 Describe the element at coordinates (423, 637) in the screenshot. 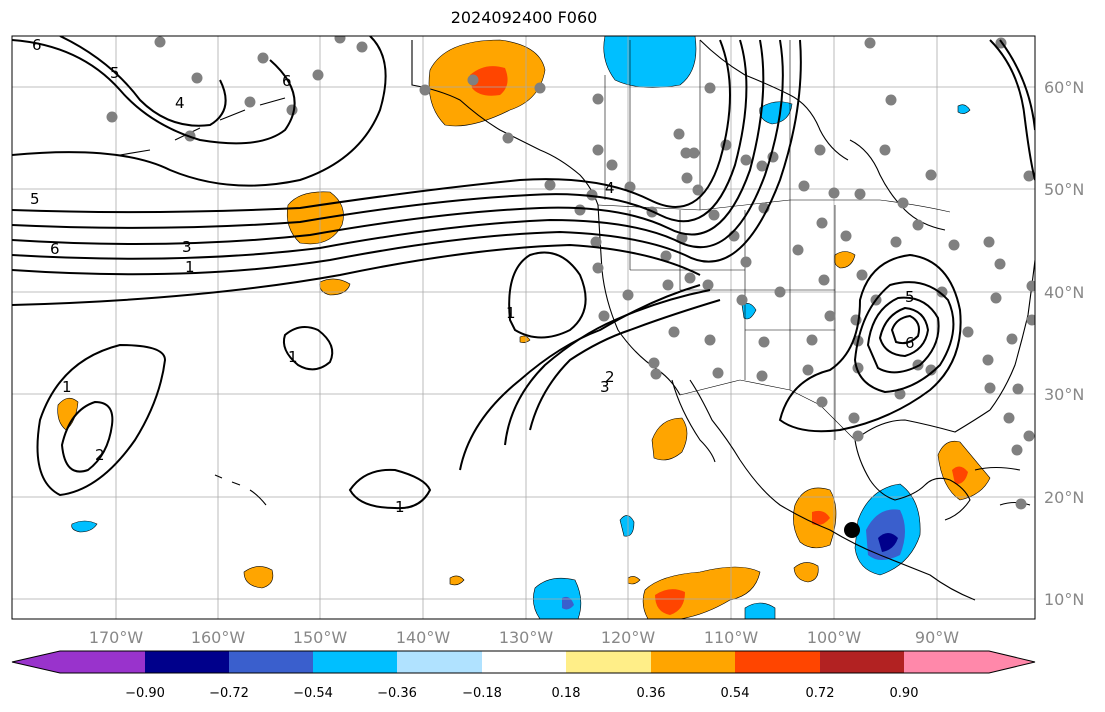

I see `lon-label: 140°W` at that location.